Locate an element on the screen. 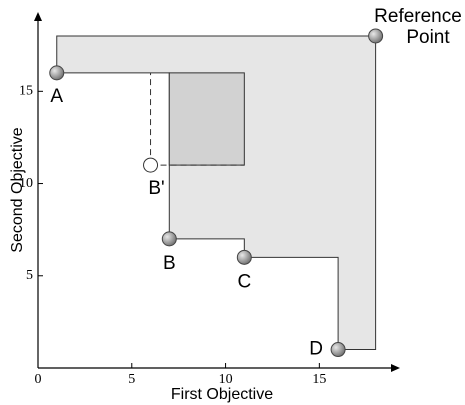 This screenshot has width=465, height=405. y-tick-label: 15 is located at coordinates (26, 91).